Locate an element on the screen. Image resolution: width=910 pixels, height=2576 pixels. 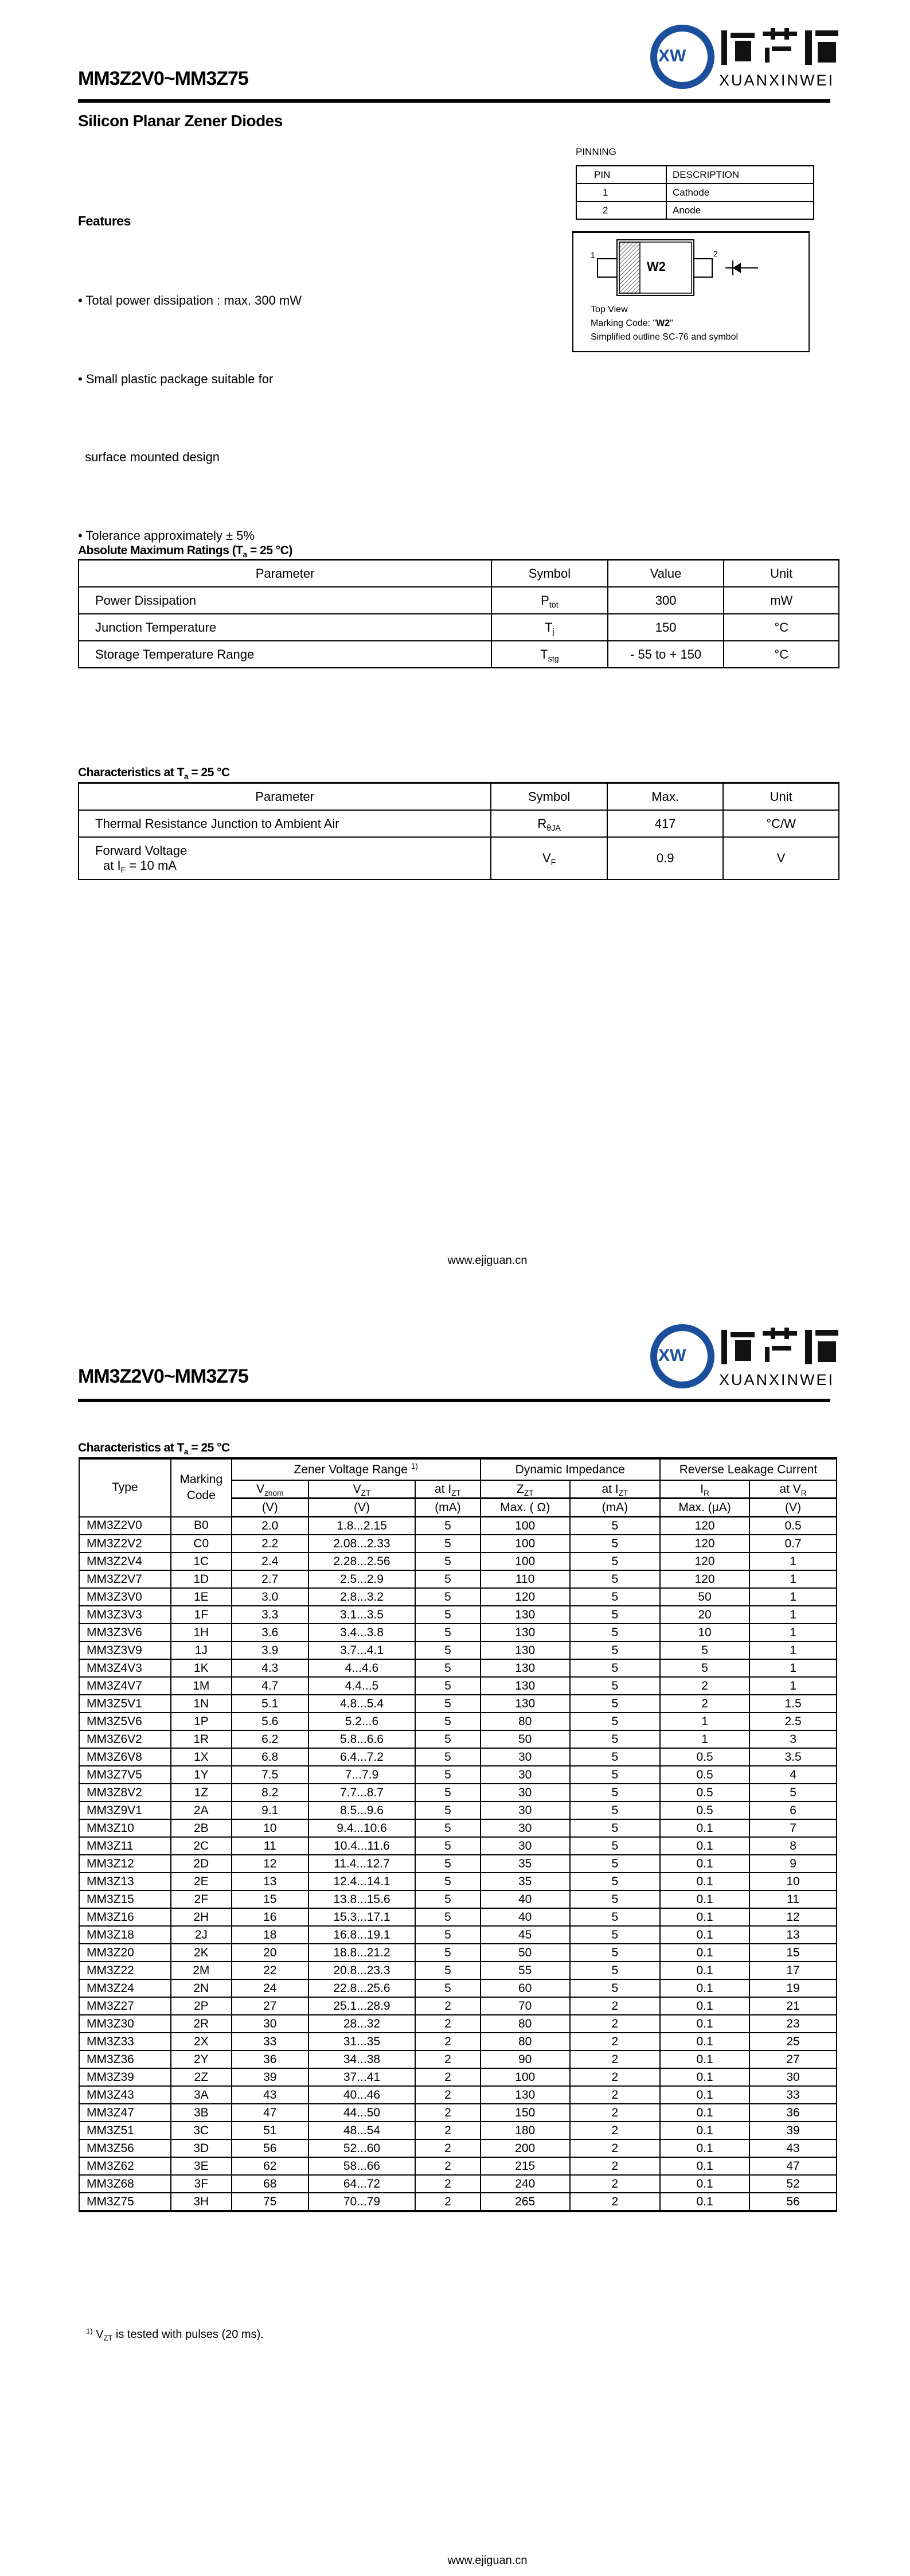
table-row: MM3Z56 3D 56 52...60 2 200 2 0.1 43 is located at coordinates (458, 2148).